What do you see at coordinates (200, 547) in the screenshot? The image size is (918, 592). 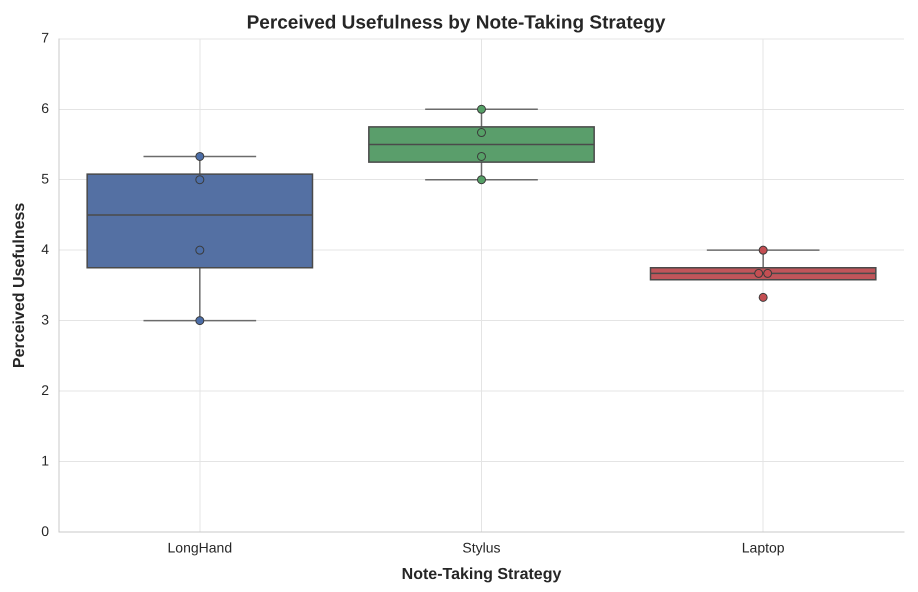 I see `x-tick-label: LongHand` at bounding box center [200, 547].